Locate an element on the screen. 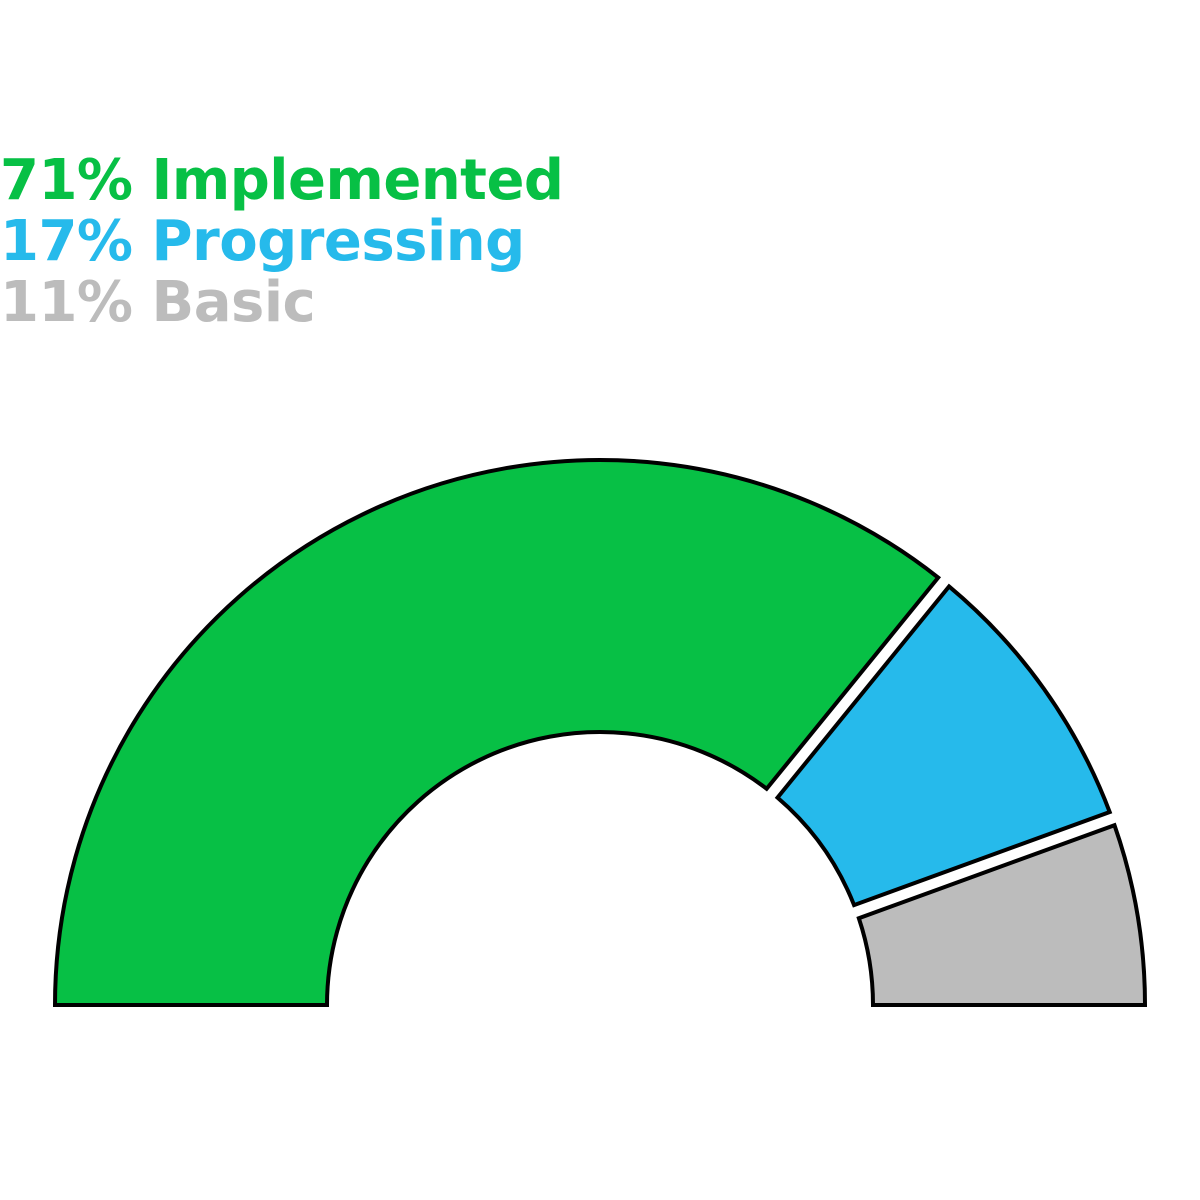 This screenshot has height=1200, width=1200. legend-label-basic: 11% Basic is located at coordinates (158, 302).